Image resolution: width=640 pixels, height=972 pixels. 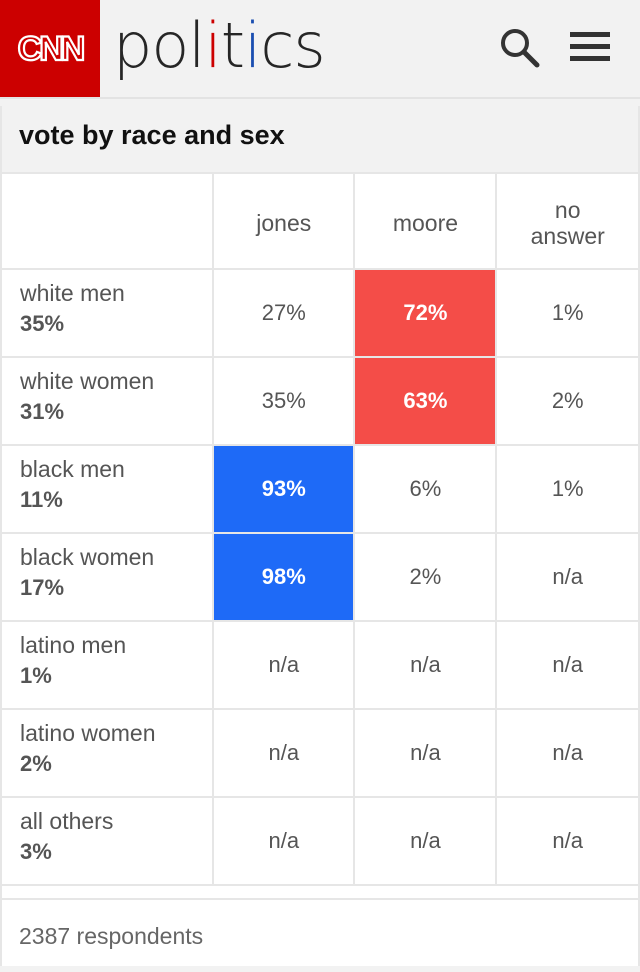 I want to click on table-row: black women 17% 98% 2% n/a, so click(x=320, y=577).